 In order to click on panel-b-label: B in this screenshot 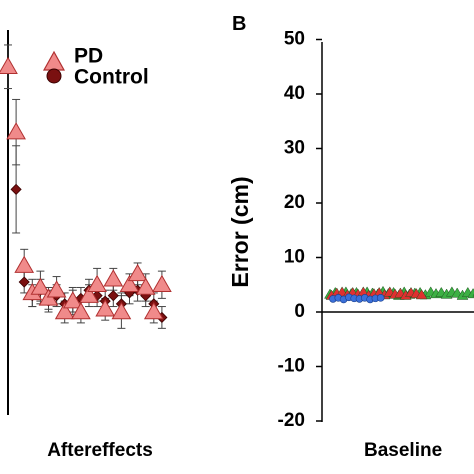, I will do `click(239, 24)`.